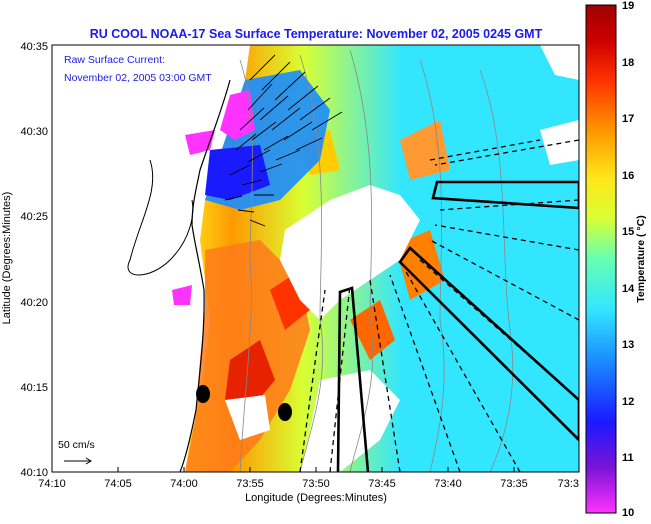  Describe the element at coordinates (34, 132) in the screenshot. I see `y-tick-label: 40:30` at that location.